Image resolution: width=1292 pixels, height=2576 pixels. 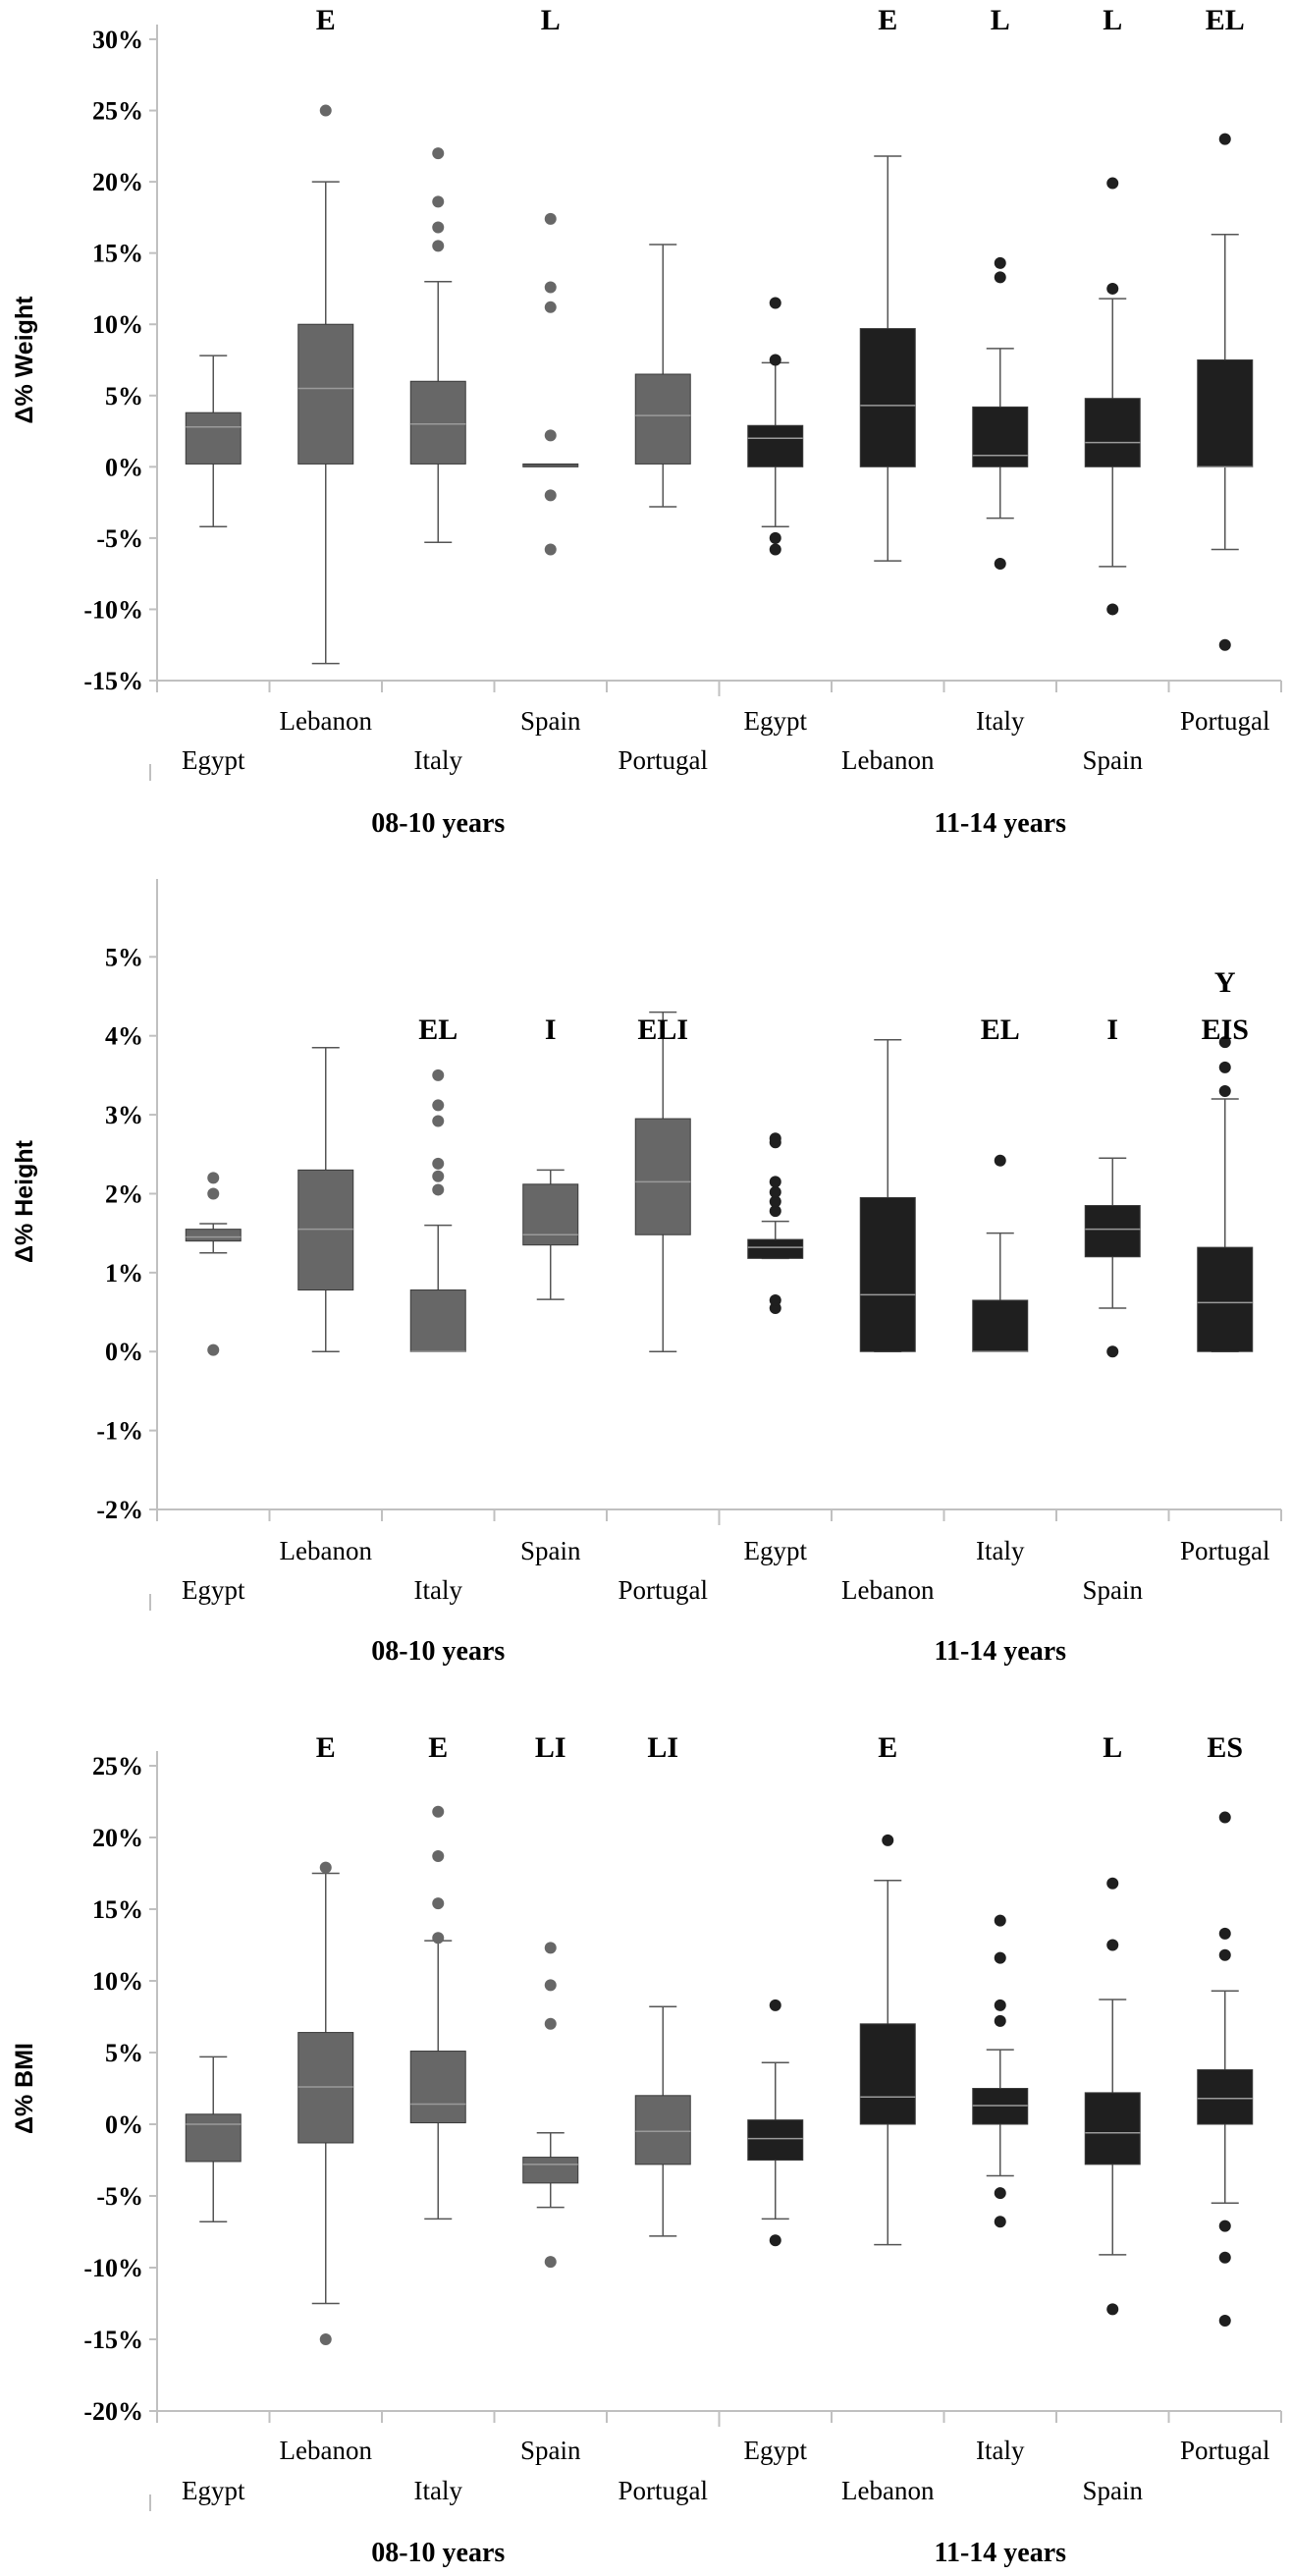 What do you see at coordinates (113, 2411) in the screenshot?
I see `y-tick-label: -20%` at bounding box center [113, 2411].